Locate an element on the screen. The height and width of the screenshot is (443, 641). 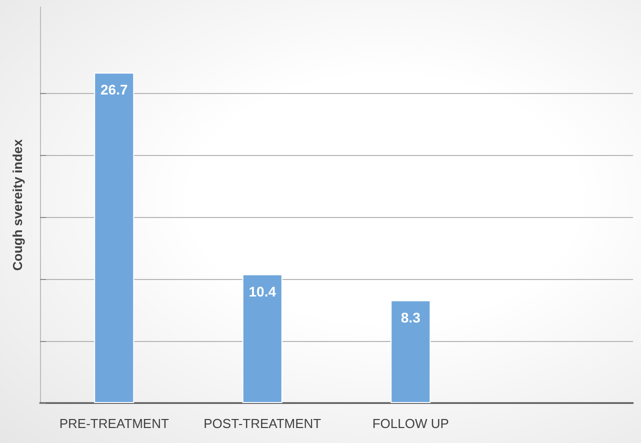
x-tick-label: POST-TREATMENT is located at coordinates (263, 423).